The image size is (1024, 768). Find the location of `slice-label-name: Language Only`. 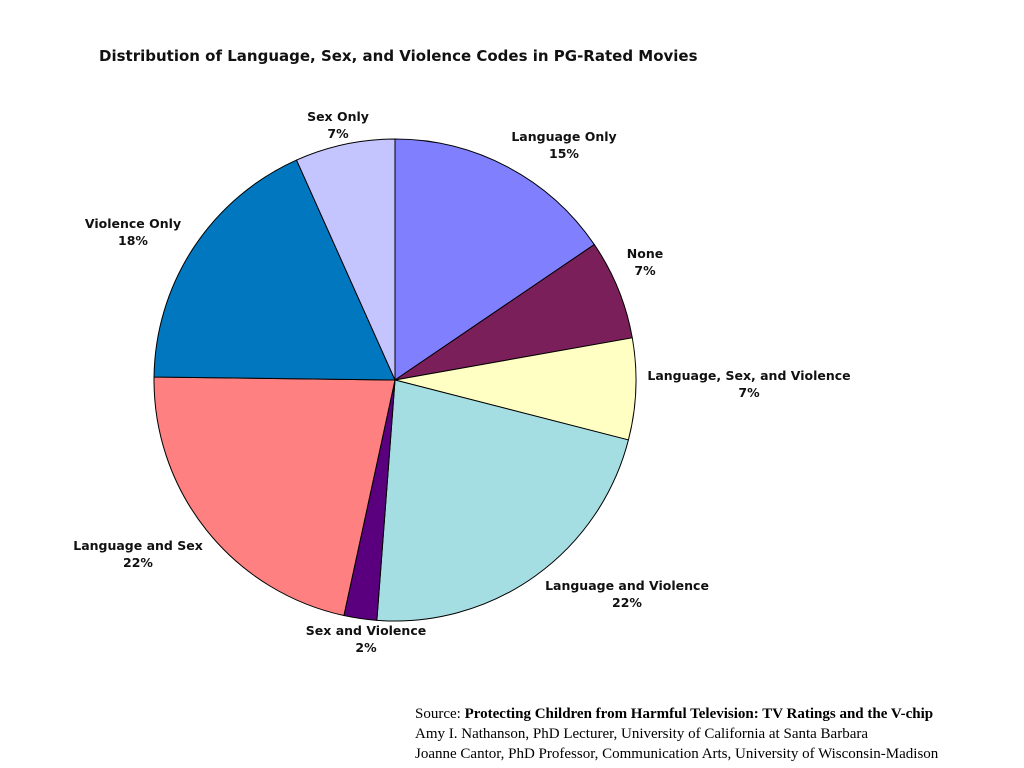

slice-label-name: Language Only is located at coordinates (564, 136).